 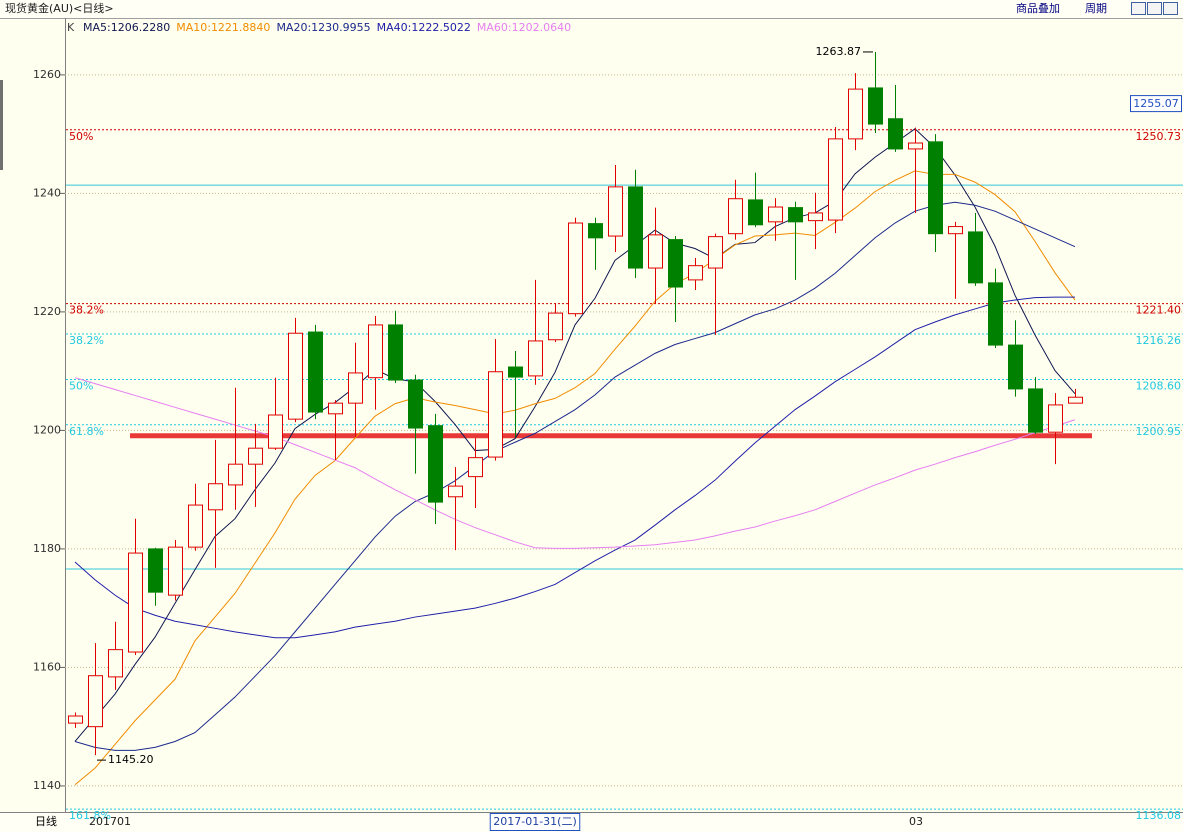 What do you see at coordinates (1159, 815) in the screenshot?
I see `level-value-label: 1136.08` at bounding box center [1159, 815].